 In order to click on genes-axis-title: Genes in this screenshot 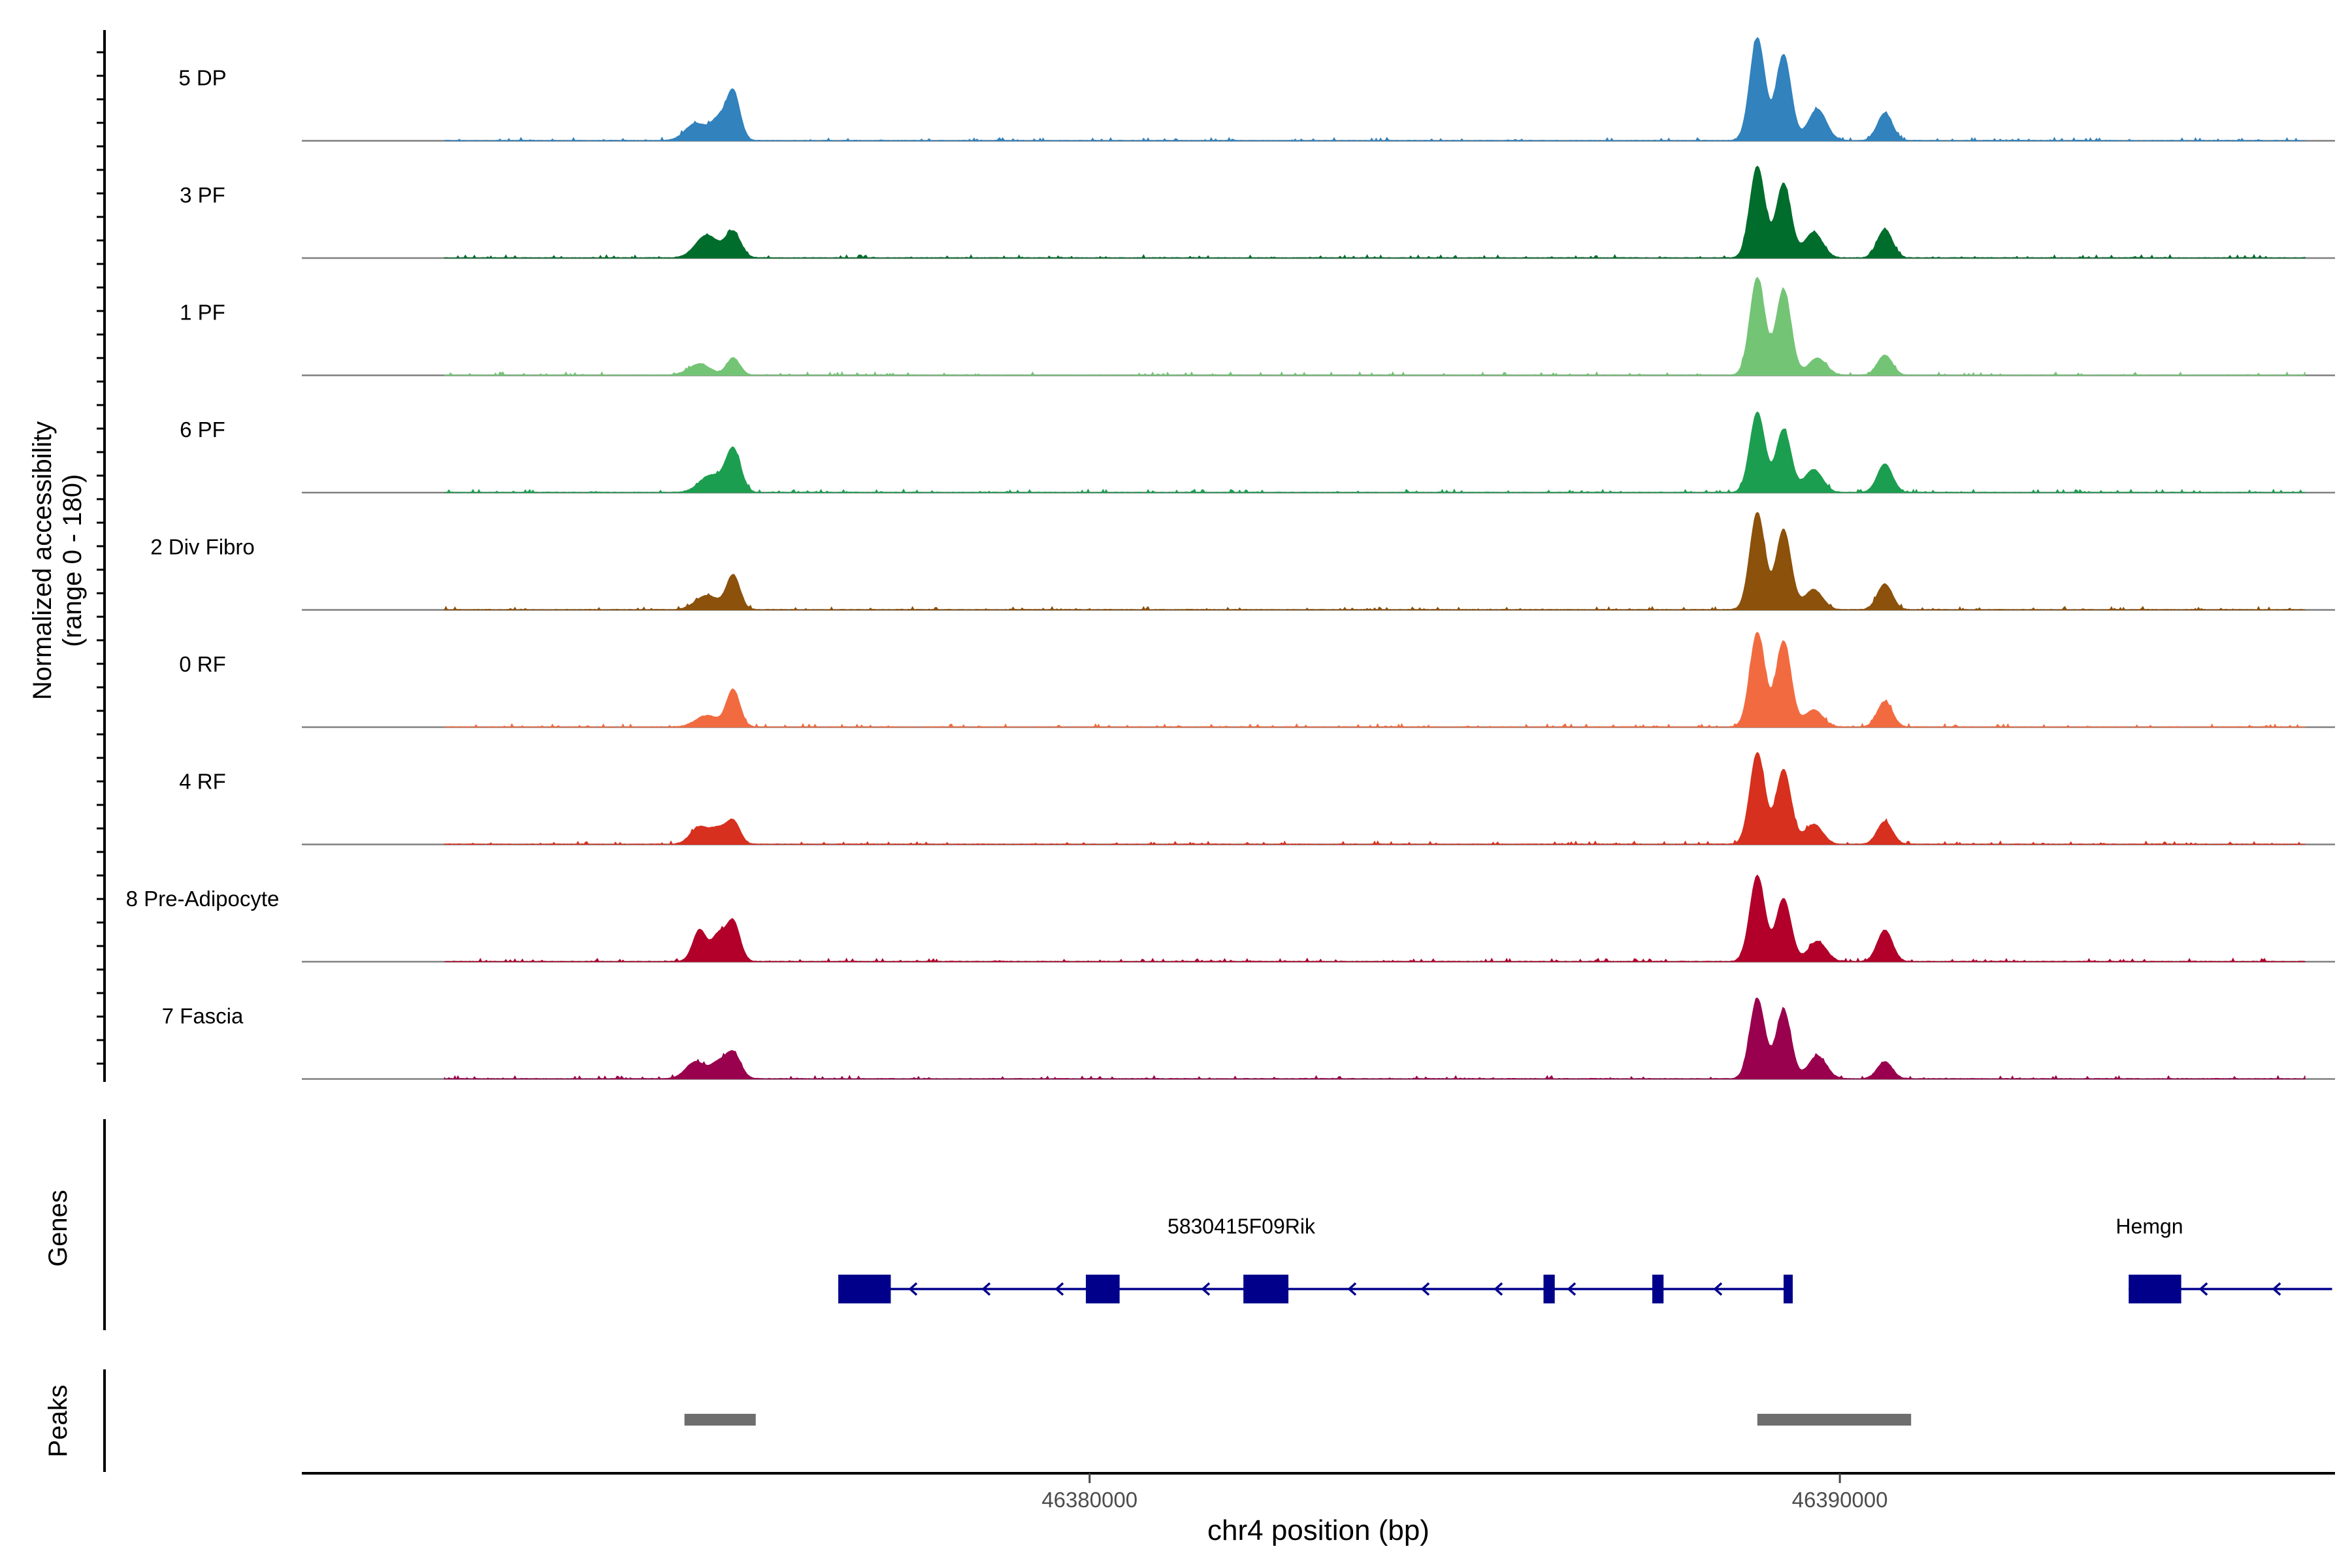, I will do `click(58, 1228)`.